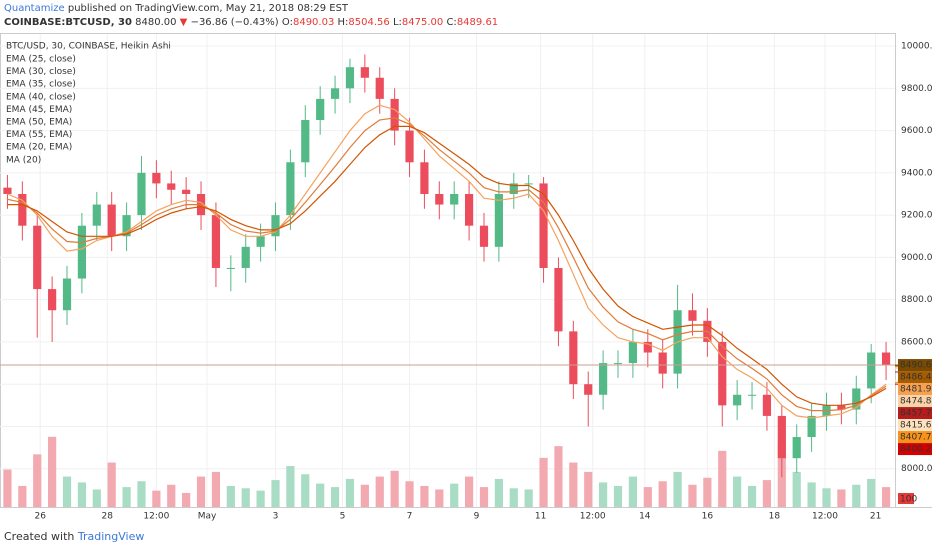 This screenshot has width=932, height=550. I want to click on price-tag-label: 8486.49, so click(916, 378).